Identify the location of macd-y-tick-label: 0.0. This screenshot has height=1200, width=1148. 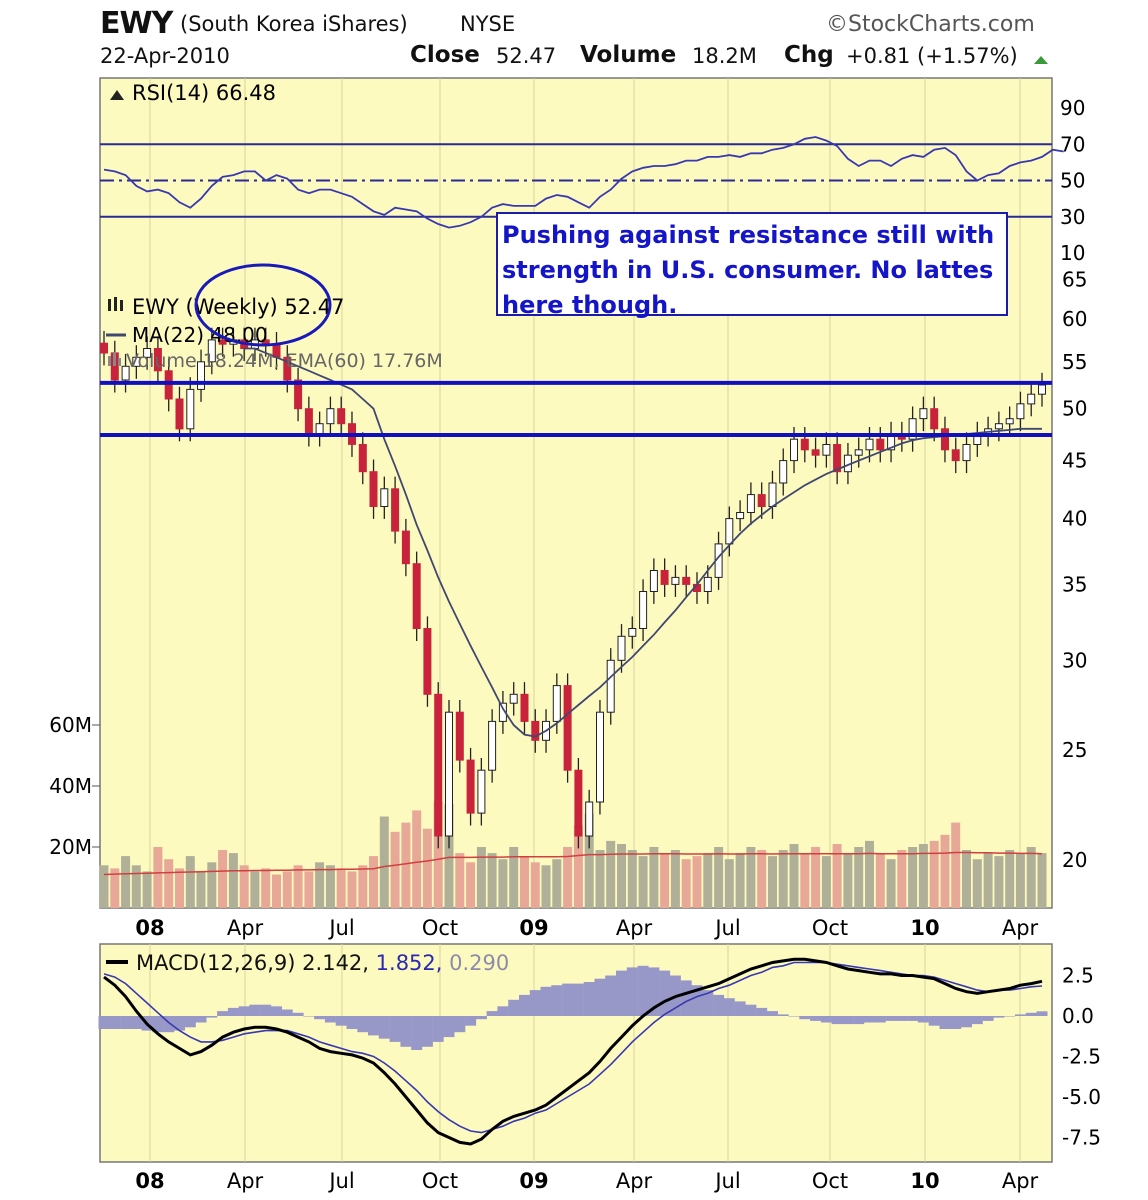
(1078, 1016).